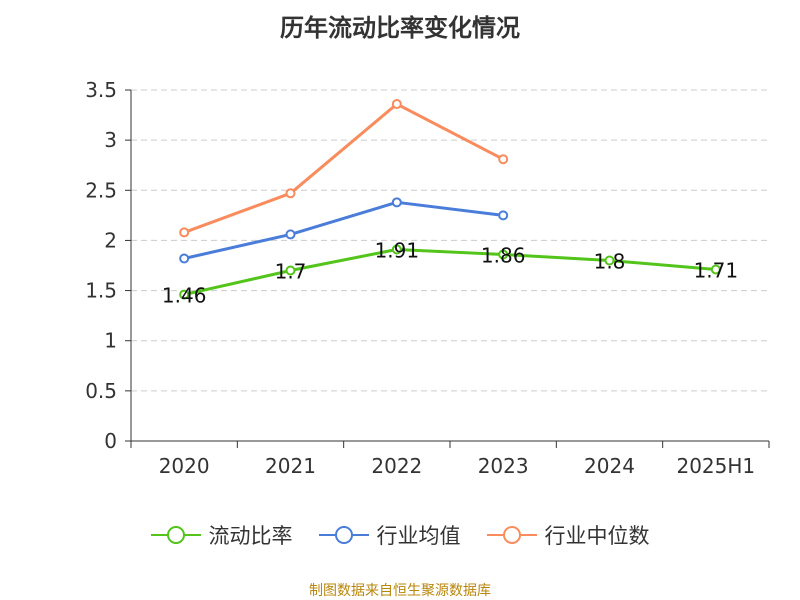 The width and height of the screenshot is (800, 600). I want to click on data-label: 1.46, so click(184, 296).